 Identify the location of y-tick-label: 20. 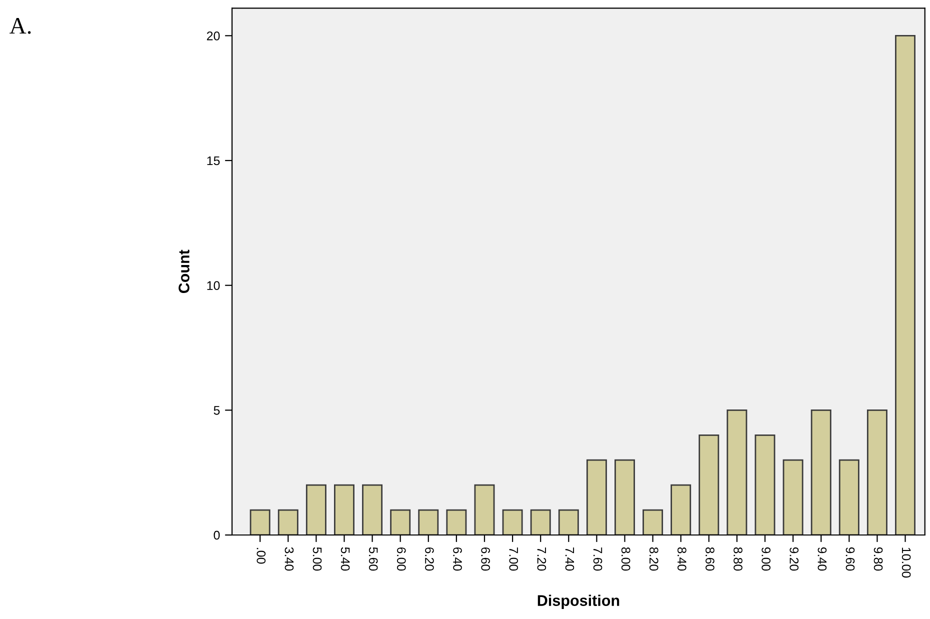
(213, 35).